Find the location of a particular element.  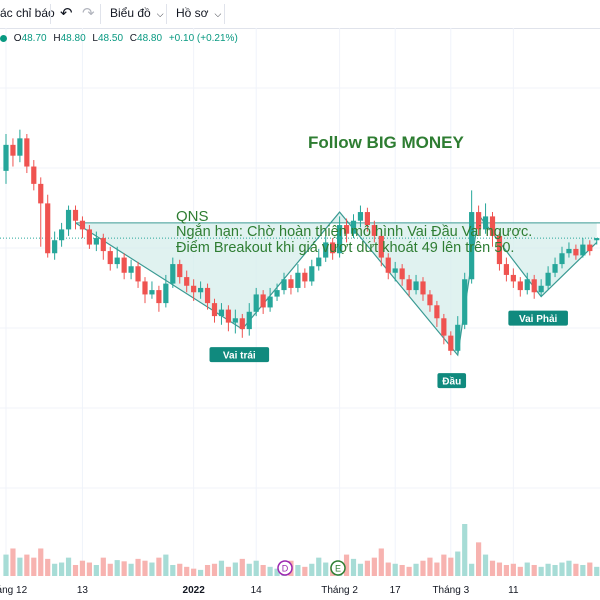

volume-series is located at coordinates (301, 550).